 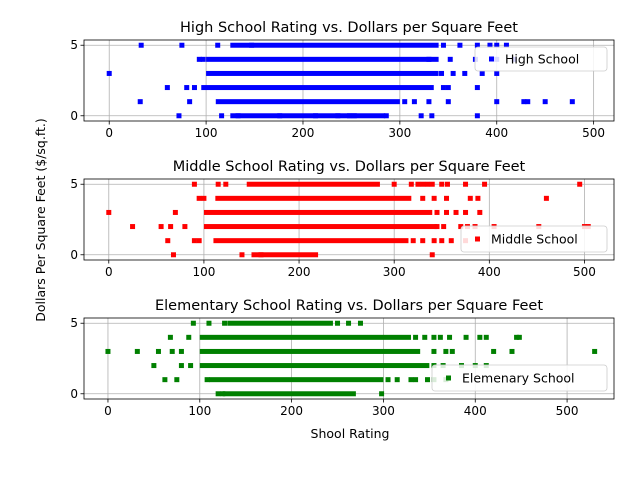 I want to click on elementary-school-xtick-label-100: 100, so click(x=199, y=411).